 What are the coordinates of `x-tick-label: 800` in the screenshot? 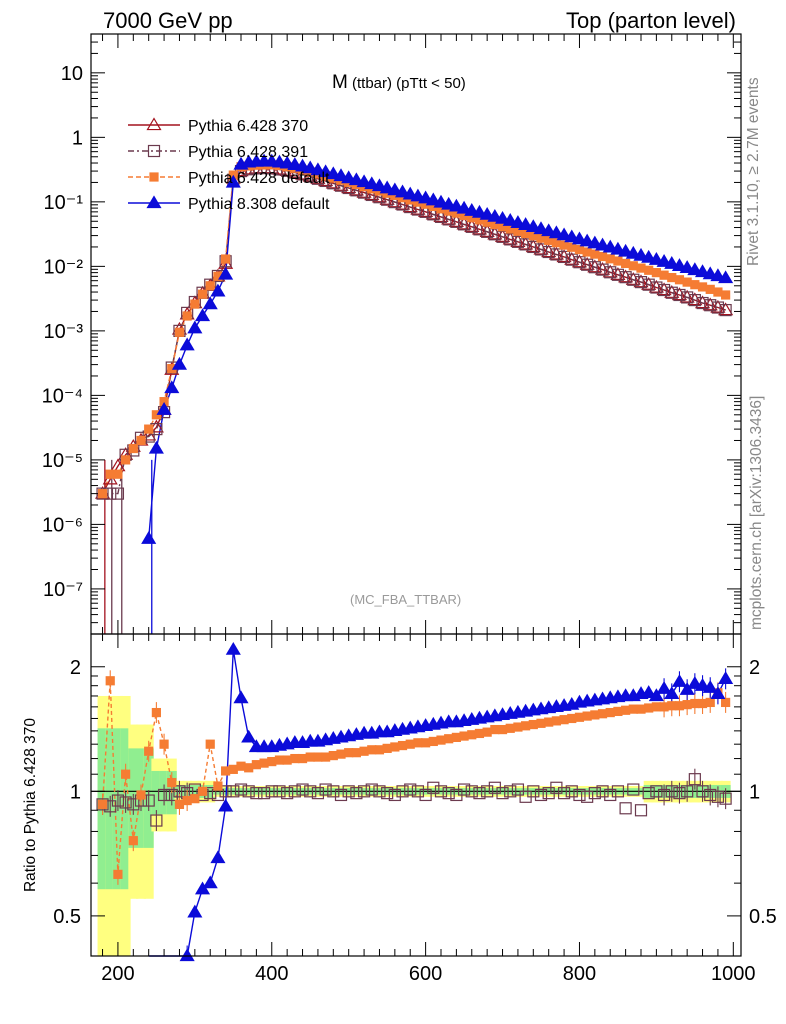 It's located at (579, 974).